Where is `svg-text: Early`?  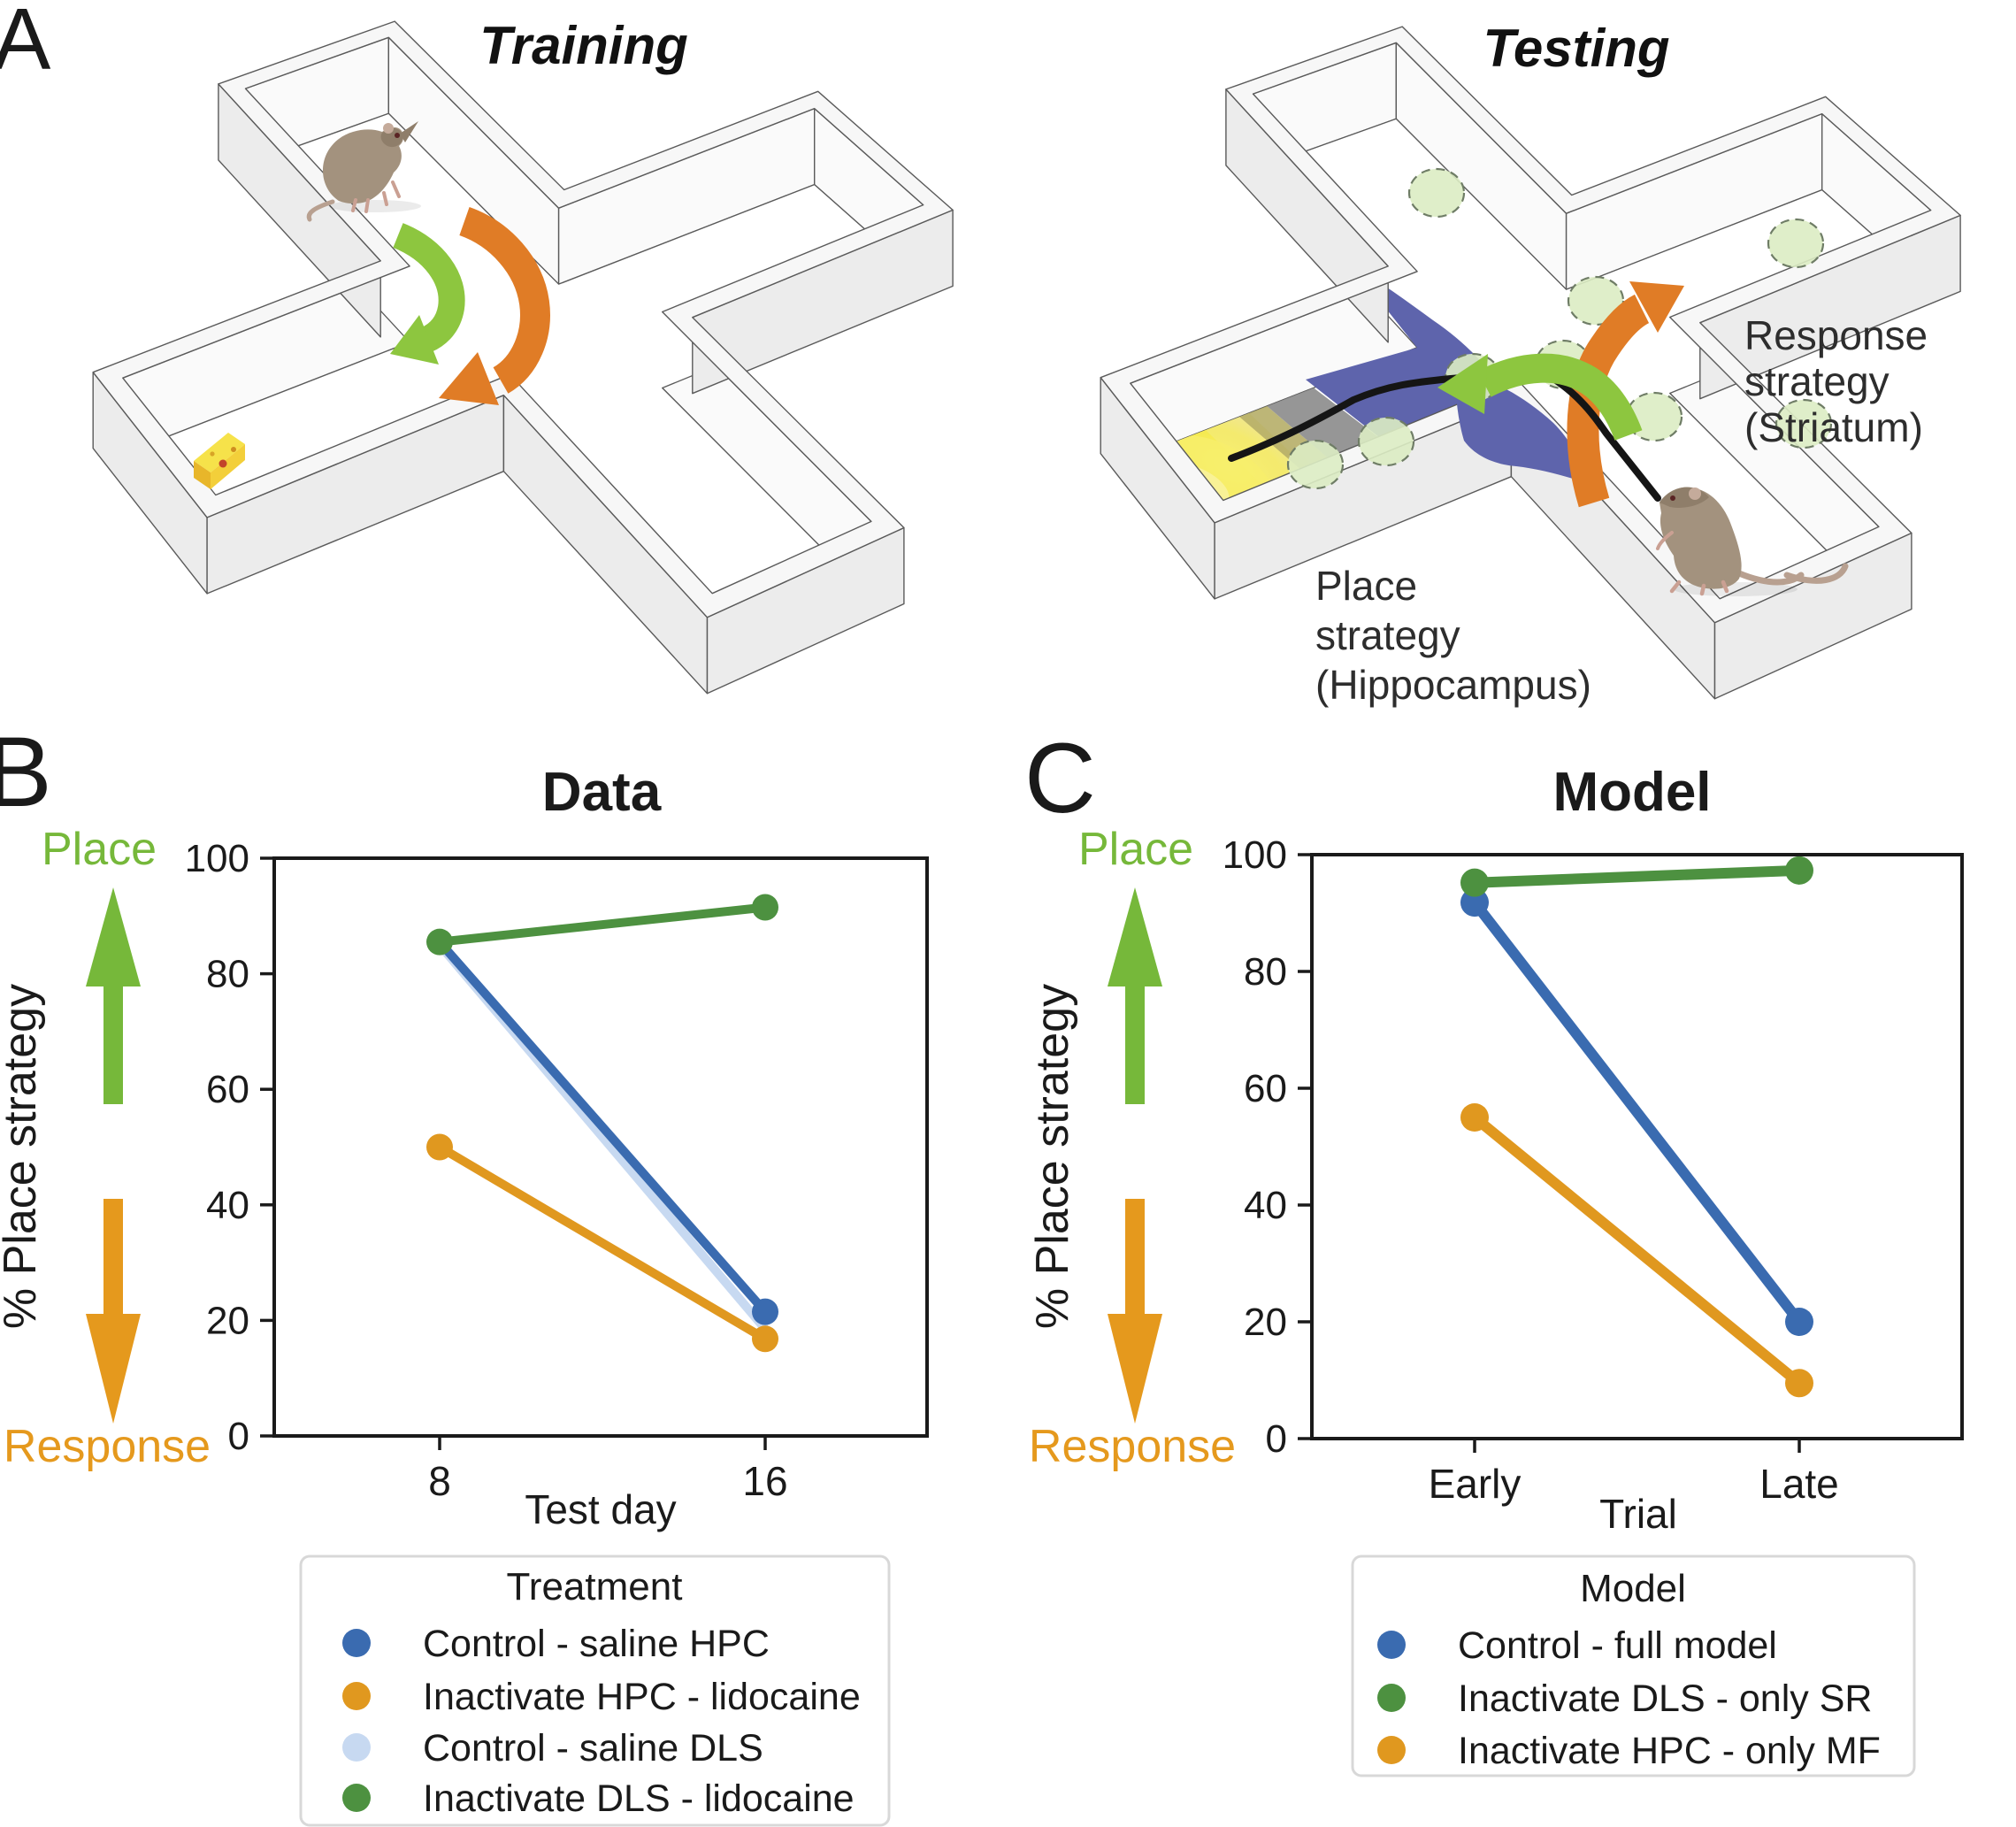 svg-text: Early is located at coordinates (1476, 1484).